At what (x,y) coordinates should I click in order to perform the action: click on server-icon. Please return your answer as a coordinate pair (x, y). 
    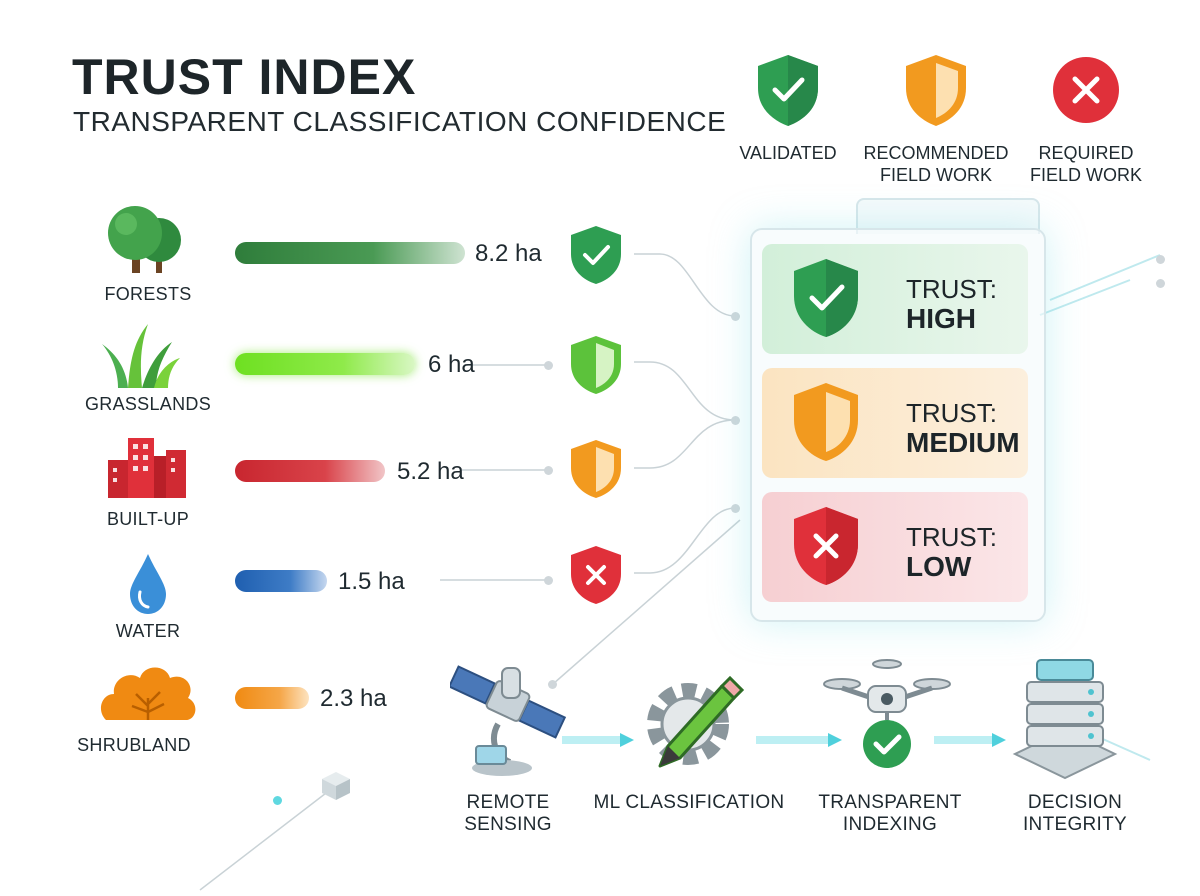
    Looking at the image, I should click on (1065, 719).